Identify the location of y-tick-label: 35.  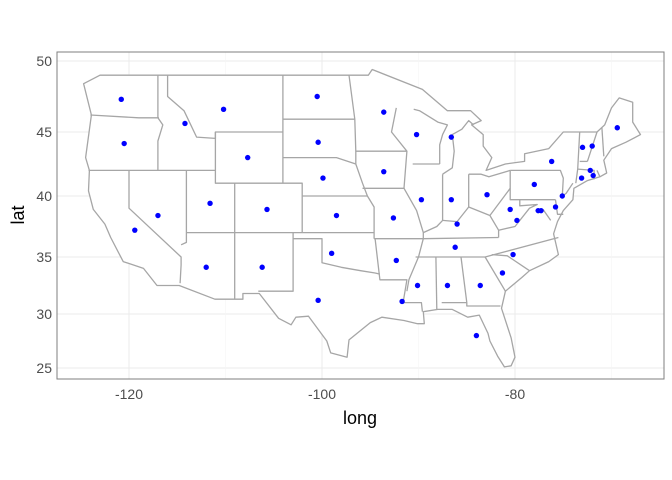
(44, 257).